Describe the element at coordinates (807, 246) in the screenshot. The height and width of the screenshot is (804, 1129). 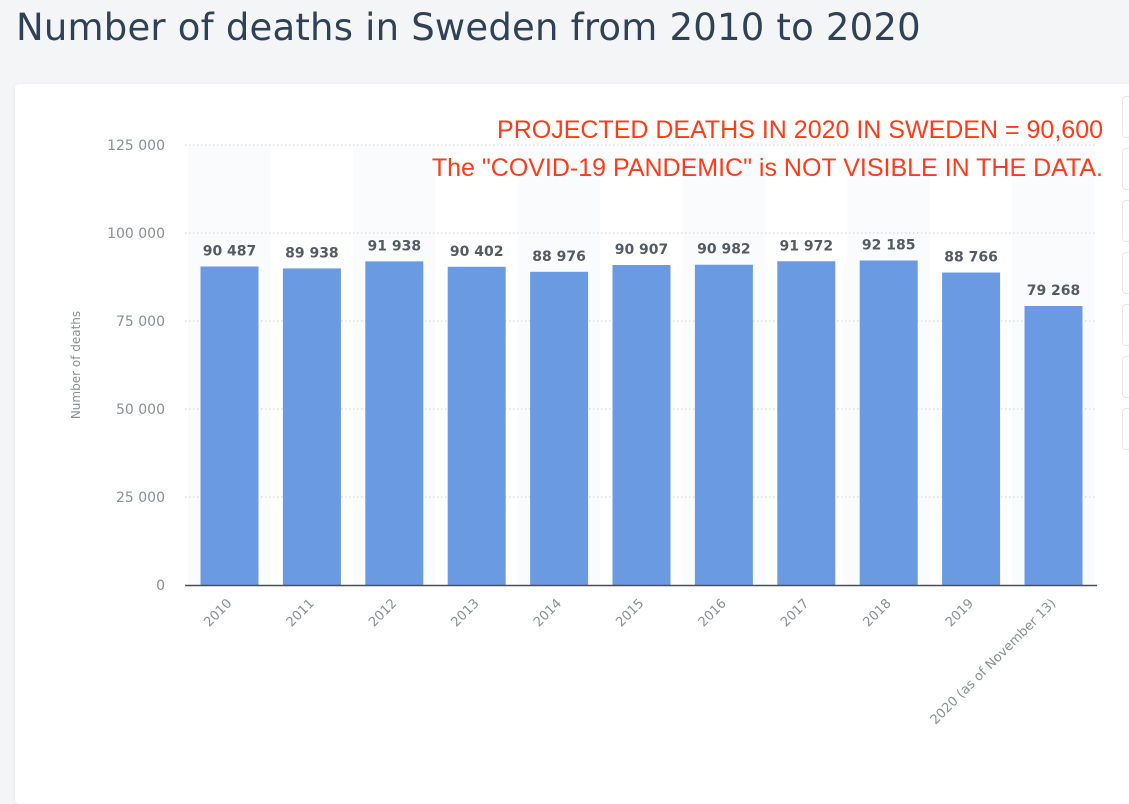
I see `data-label: 91 972` at that location.